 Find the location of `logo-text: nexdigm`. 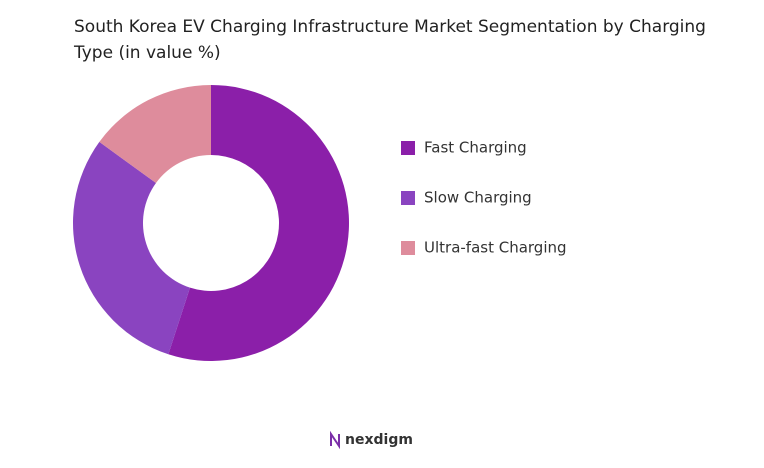

logo-text: nexdigm is located at coordinates (379, 440).